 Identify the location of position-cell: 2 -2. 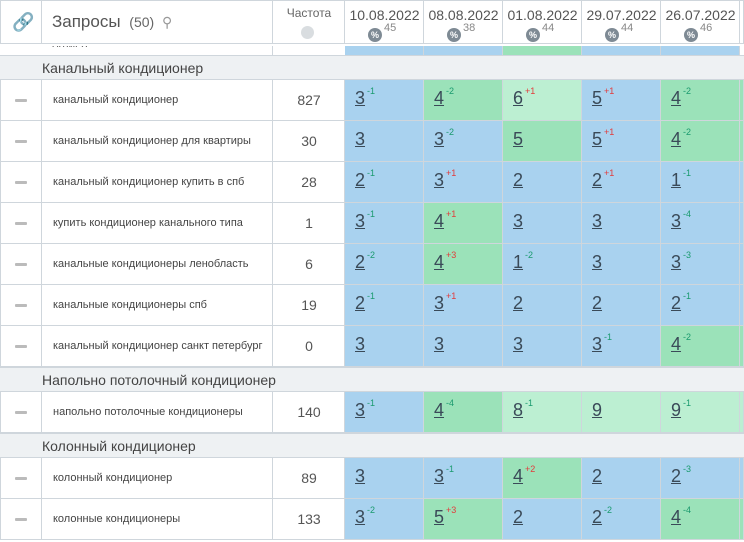
(384, 264).